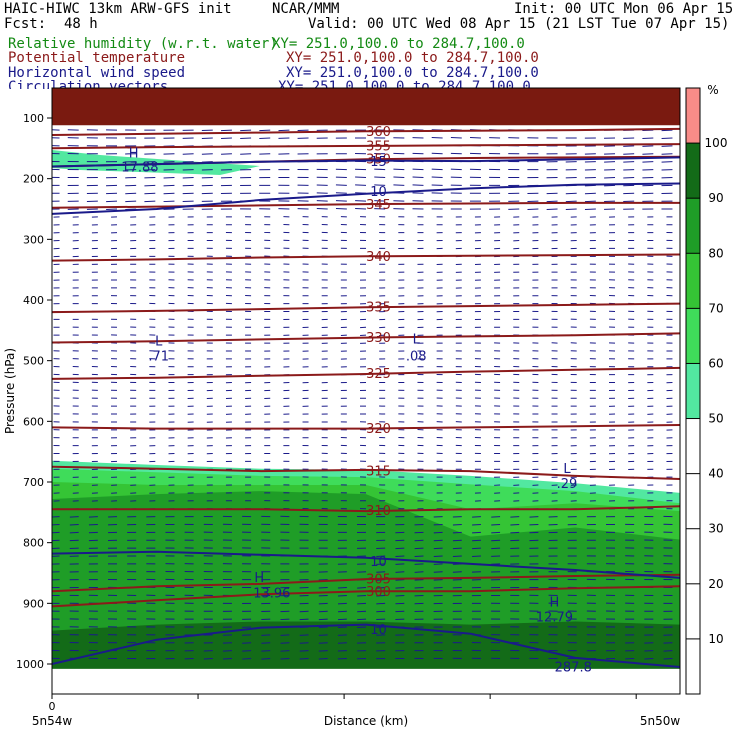 Image resolution: width=740 pixels, height=740 pixels. I want to click on colorbar-tick-label: 50, so click(715, 419).